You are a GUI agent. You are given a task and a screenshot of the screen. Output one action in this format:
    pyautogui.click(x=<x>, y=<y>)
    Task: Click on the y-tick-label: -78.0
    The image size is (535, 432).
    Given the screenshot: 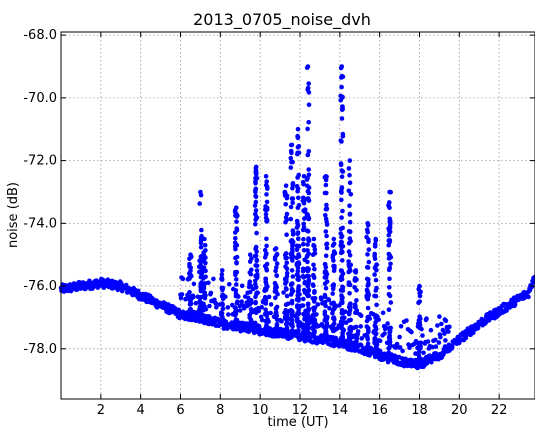 What is the action you would take?
    pyautogui.click(x=40, y=349)
    